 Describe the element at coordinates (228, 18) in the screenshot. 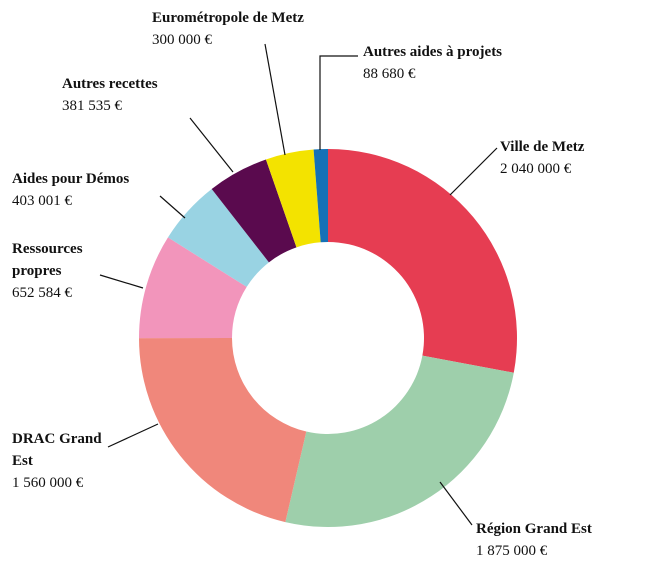

I see `category-name: Eurométropole de Metz` at that location.